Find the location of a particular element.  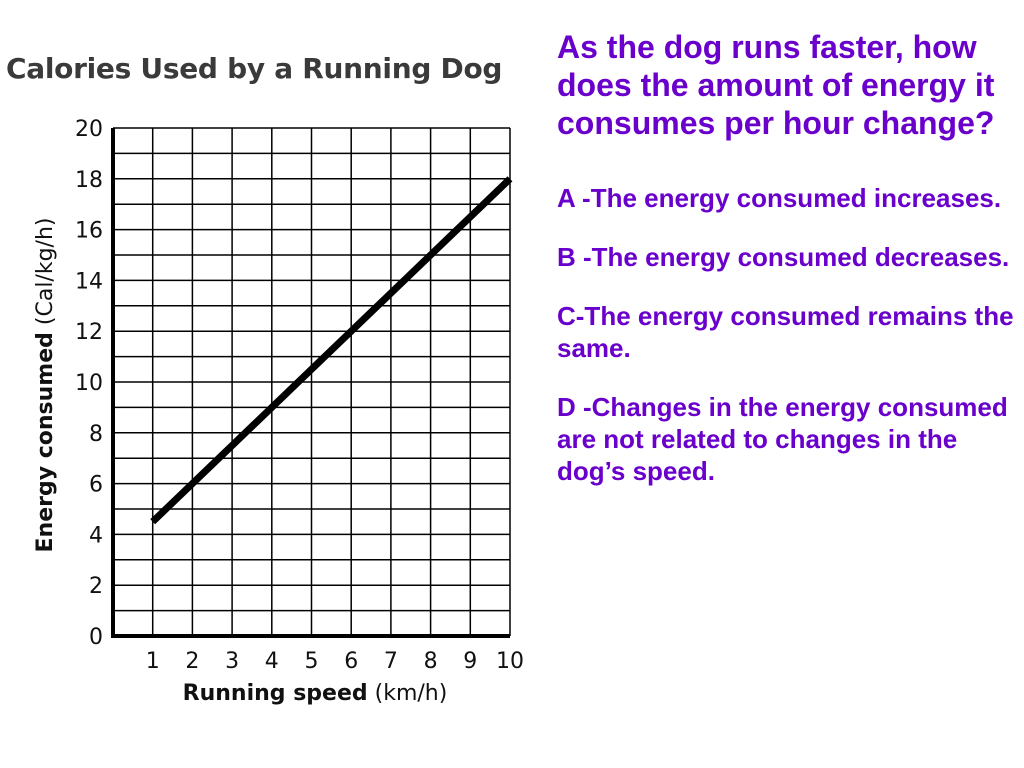

x-axis-label-name: Running speed is located at coordinates (275, 693).